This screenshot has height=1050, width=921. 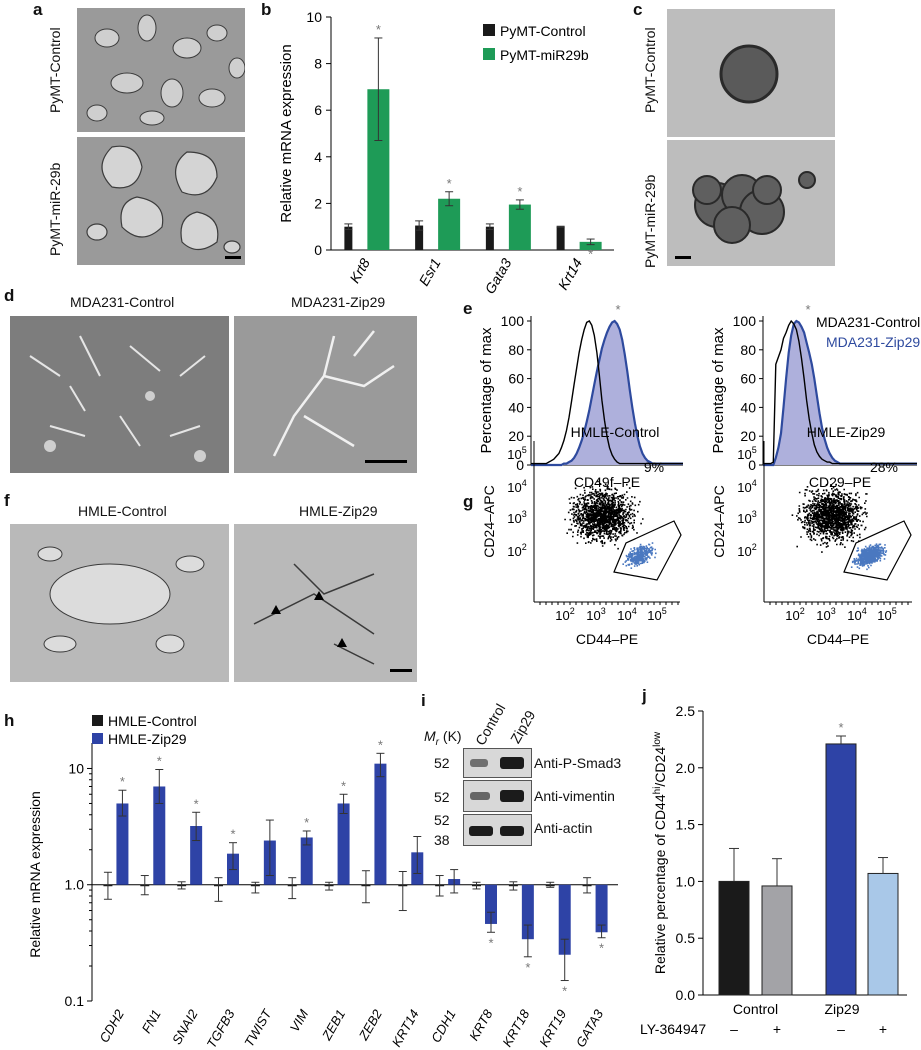 What do you see at coordinates (840, 392) in the screenshot?
I see `histogram-line-mda231-control` at bounding box center [840, 392].